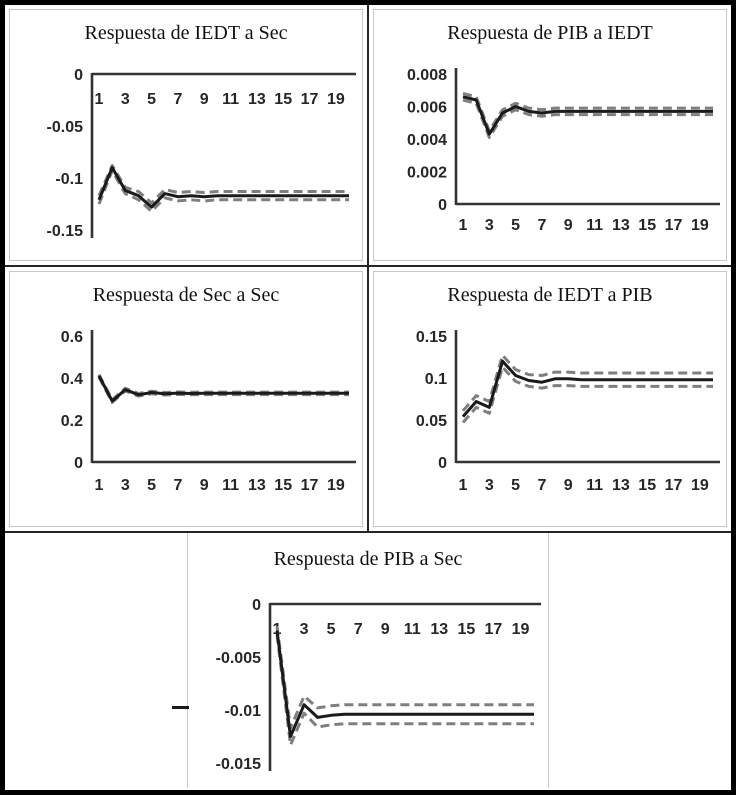 This screenshot has width=736, height=795. What do you see at coordinates (71, 379) in the screenshot?
I see `y-tick-label: 0.4` at bounding box center [71, 379].